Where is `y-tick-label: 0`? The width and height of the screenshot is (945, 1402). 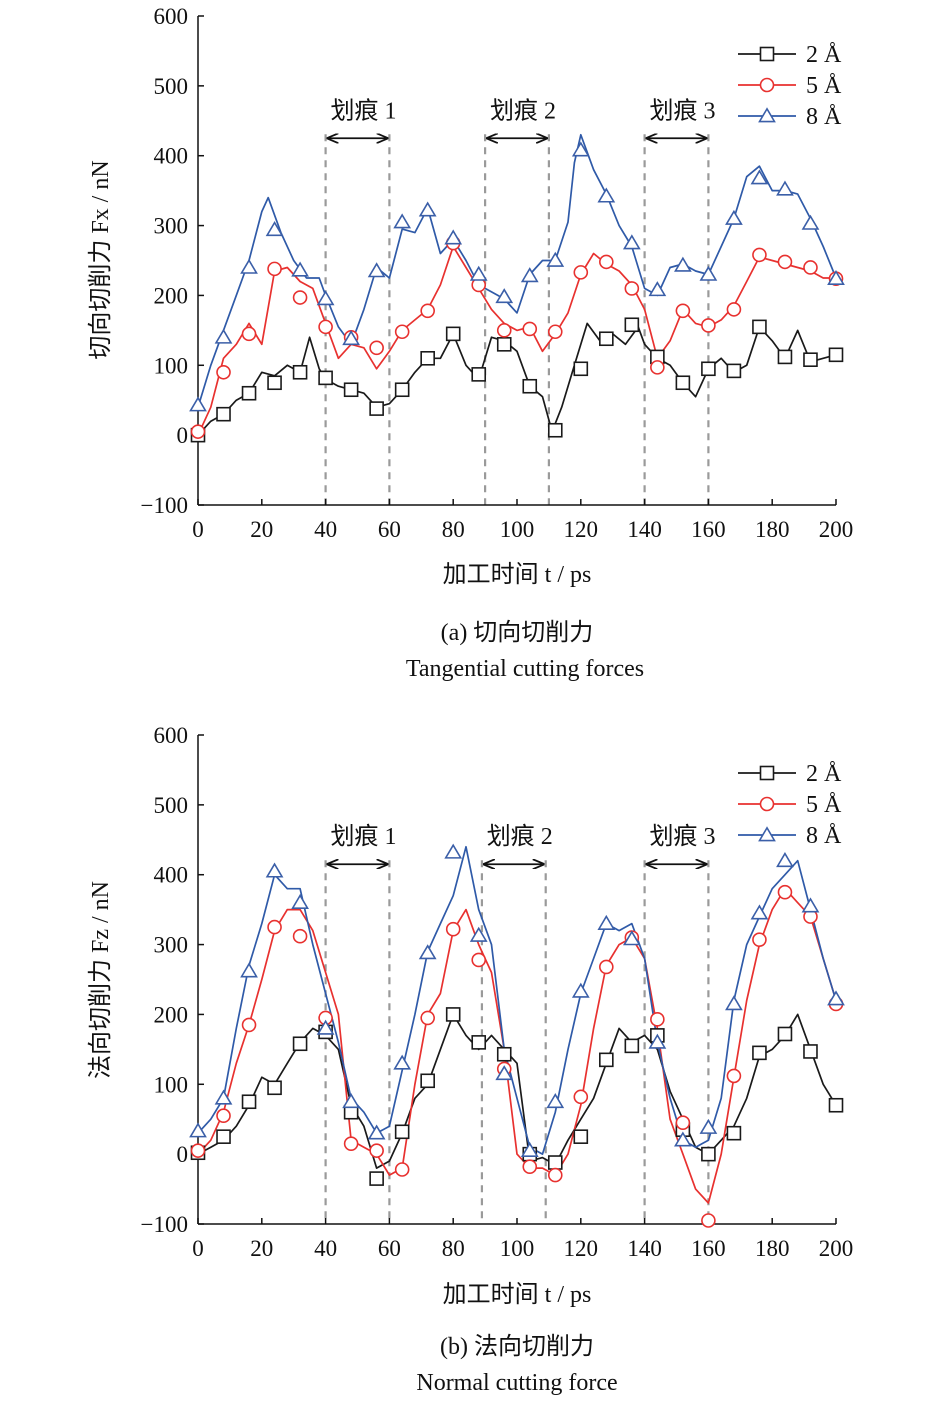 y-tick-label: 0 is located at coordinates (183, 1154).